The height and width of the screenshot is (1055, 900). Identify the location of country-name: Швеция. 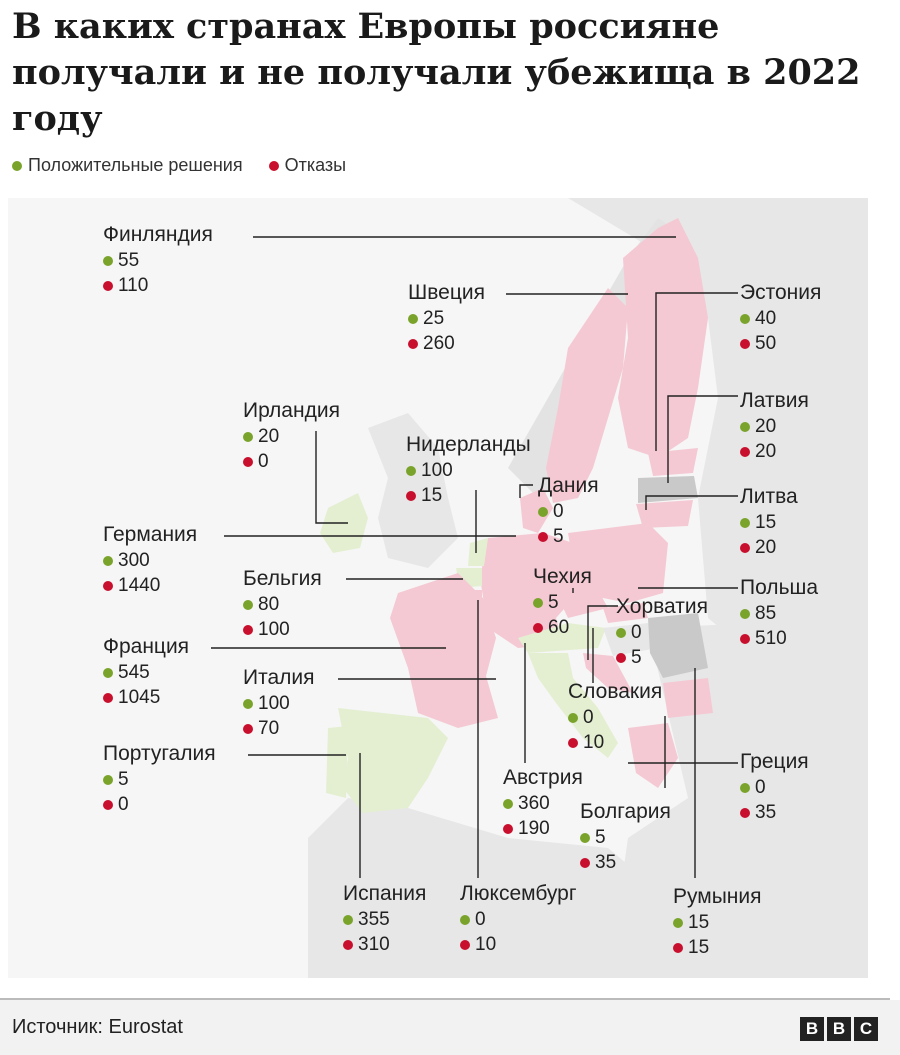
(446, 292).